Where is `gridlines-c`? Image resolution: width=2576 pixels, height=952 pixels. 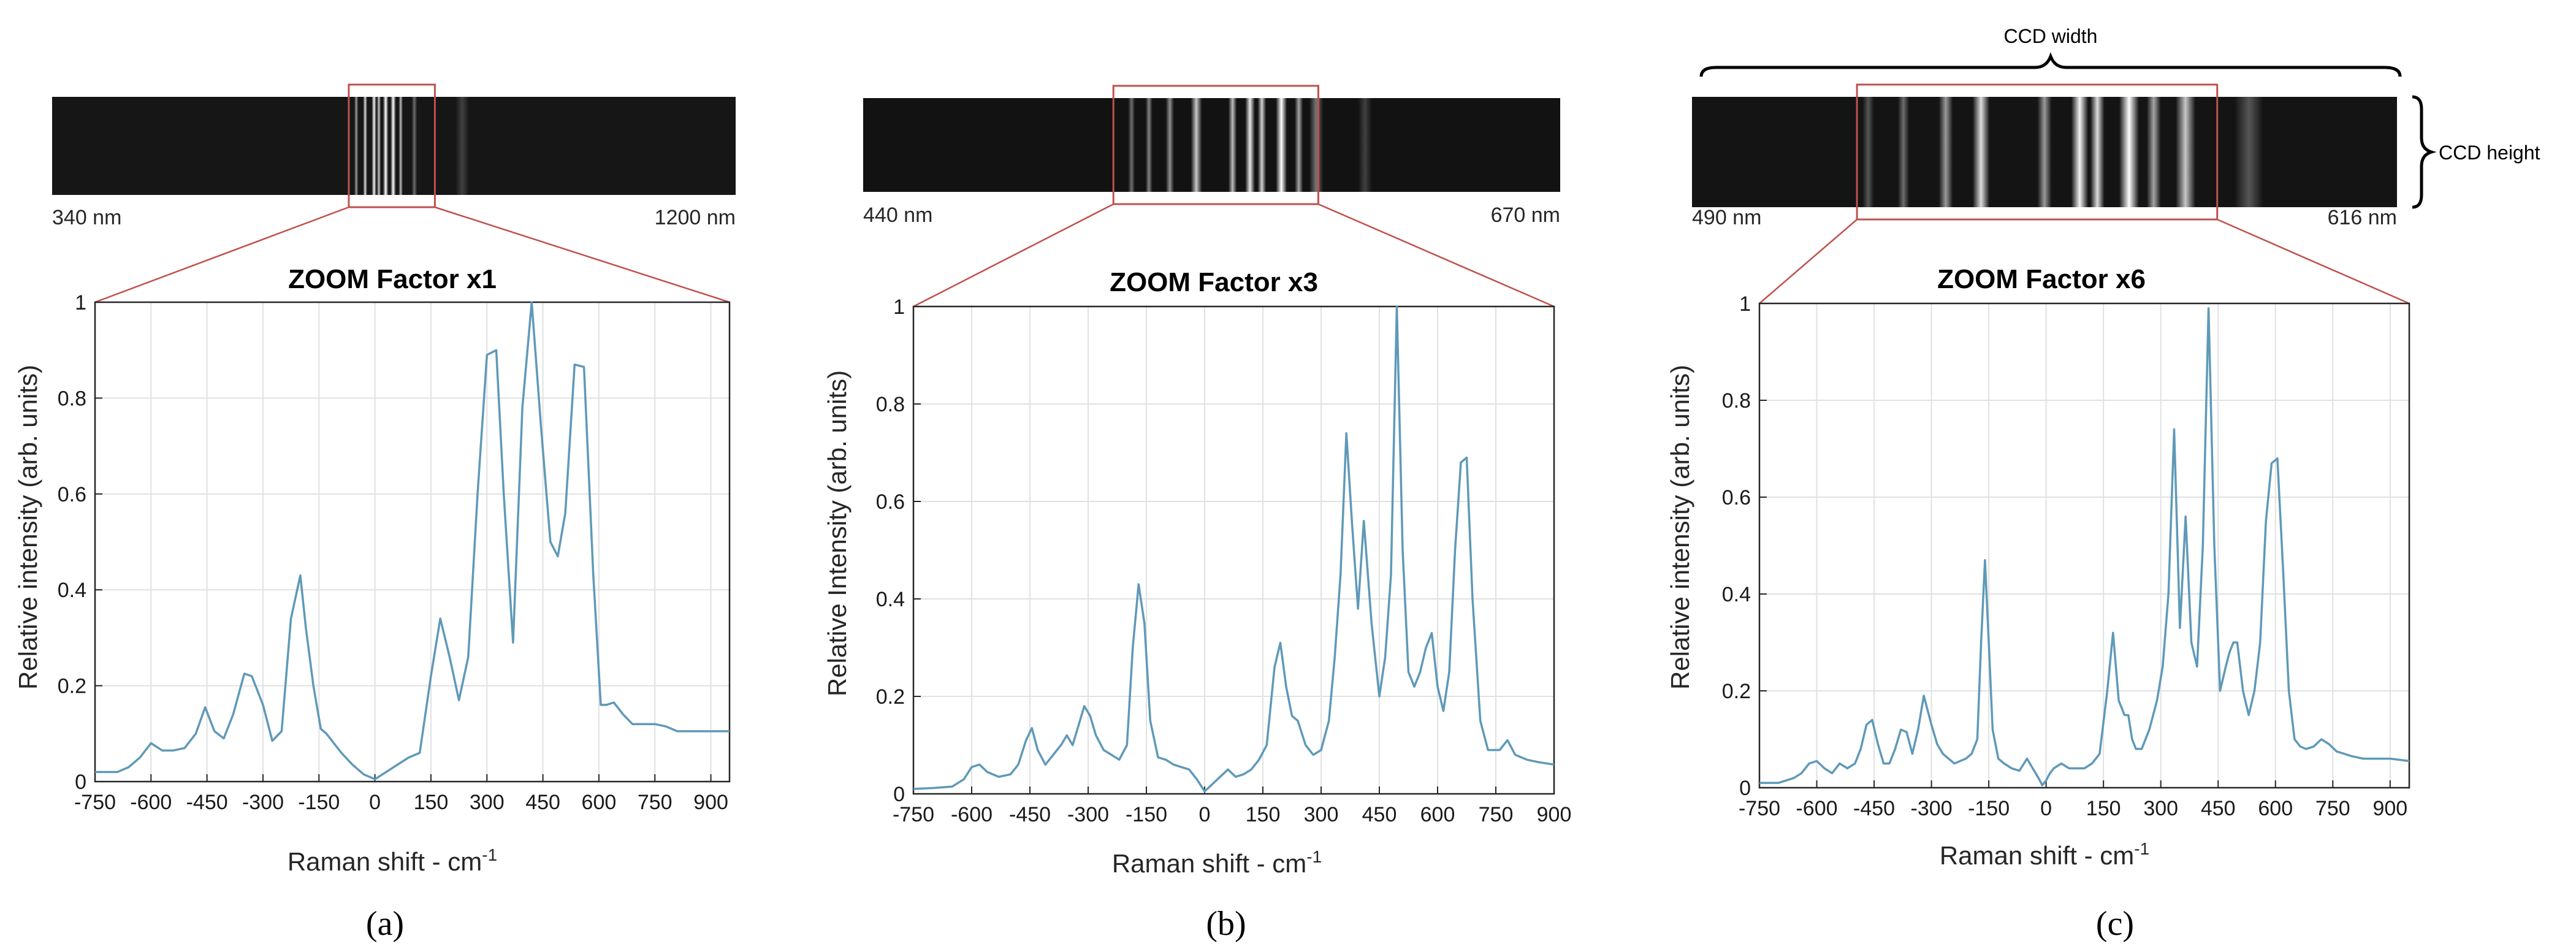
gridlines-c is located at coordinates (2084, 545).